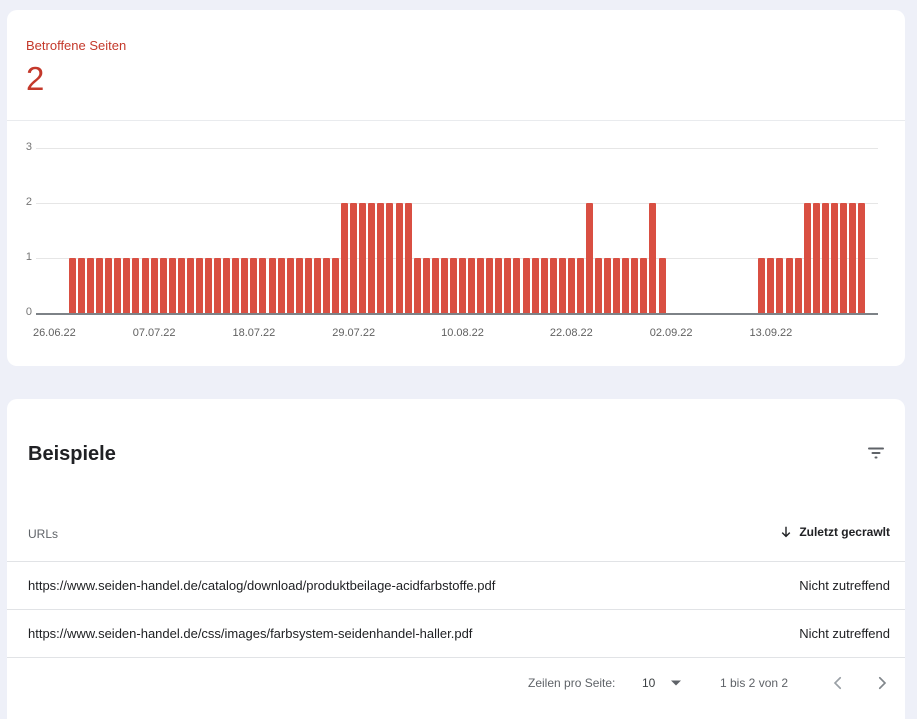  Describe the element at coordinates (456, 561) in the screenshot. I see `table-divider` at that location.